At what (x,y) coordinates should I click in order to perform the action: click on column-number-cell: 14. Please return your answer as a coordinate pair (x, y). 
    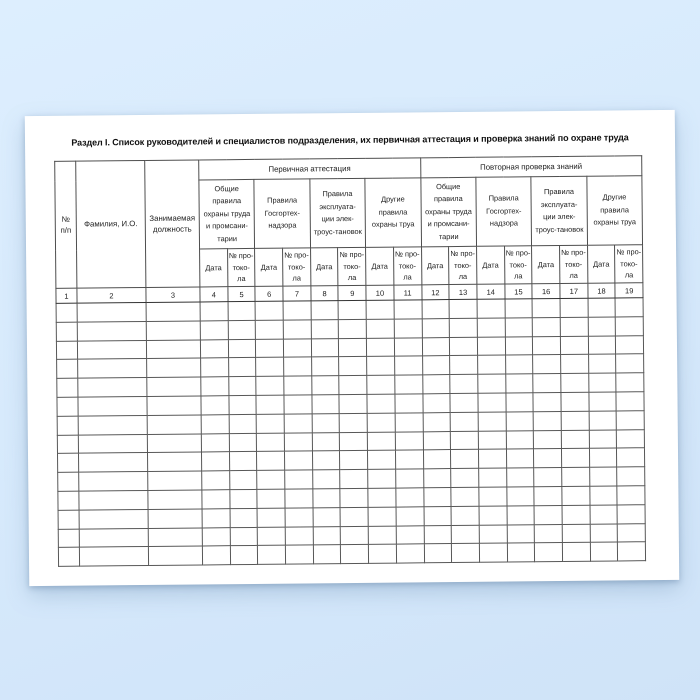
    Looking at the image, I should click on (490, 292).